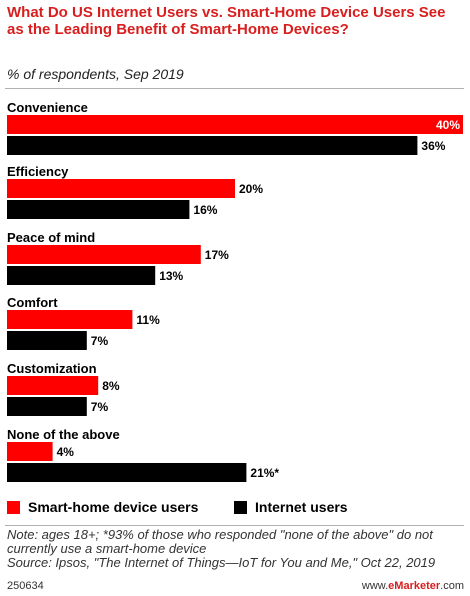  What do you see at coordinates (240, 507) in the screenshot?
I see `legend-swatch-internet` at bounding box center [240, 507].